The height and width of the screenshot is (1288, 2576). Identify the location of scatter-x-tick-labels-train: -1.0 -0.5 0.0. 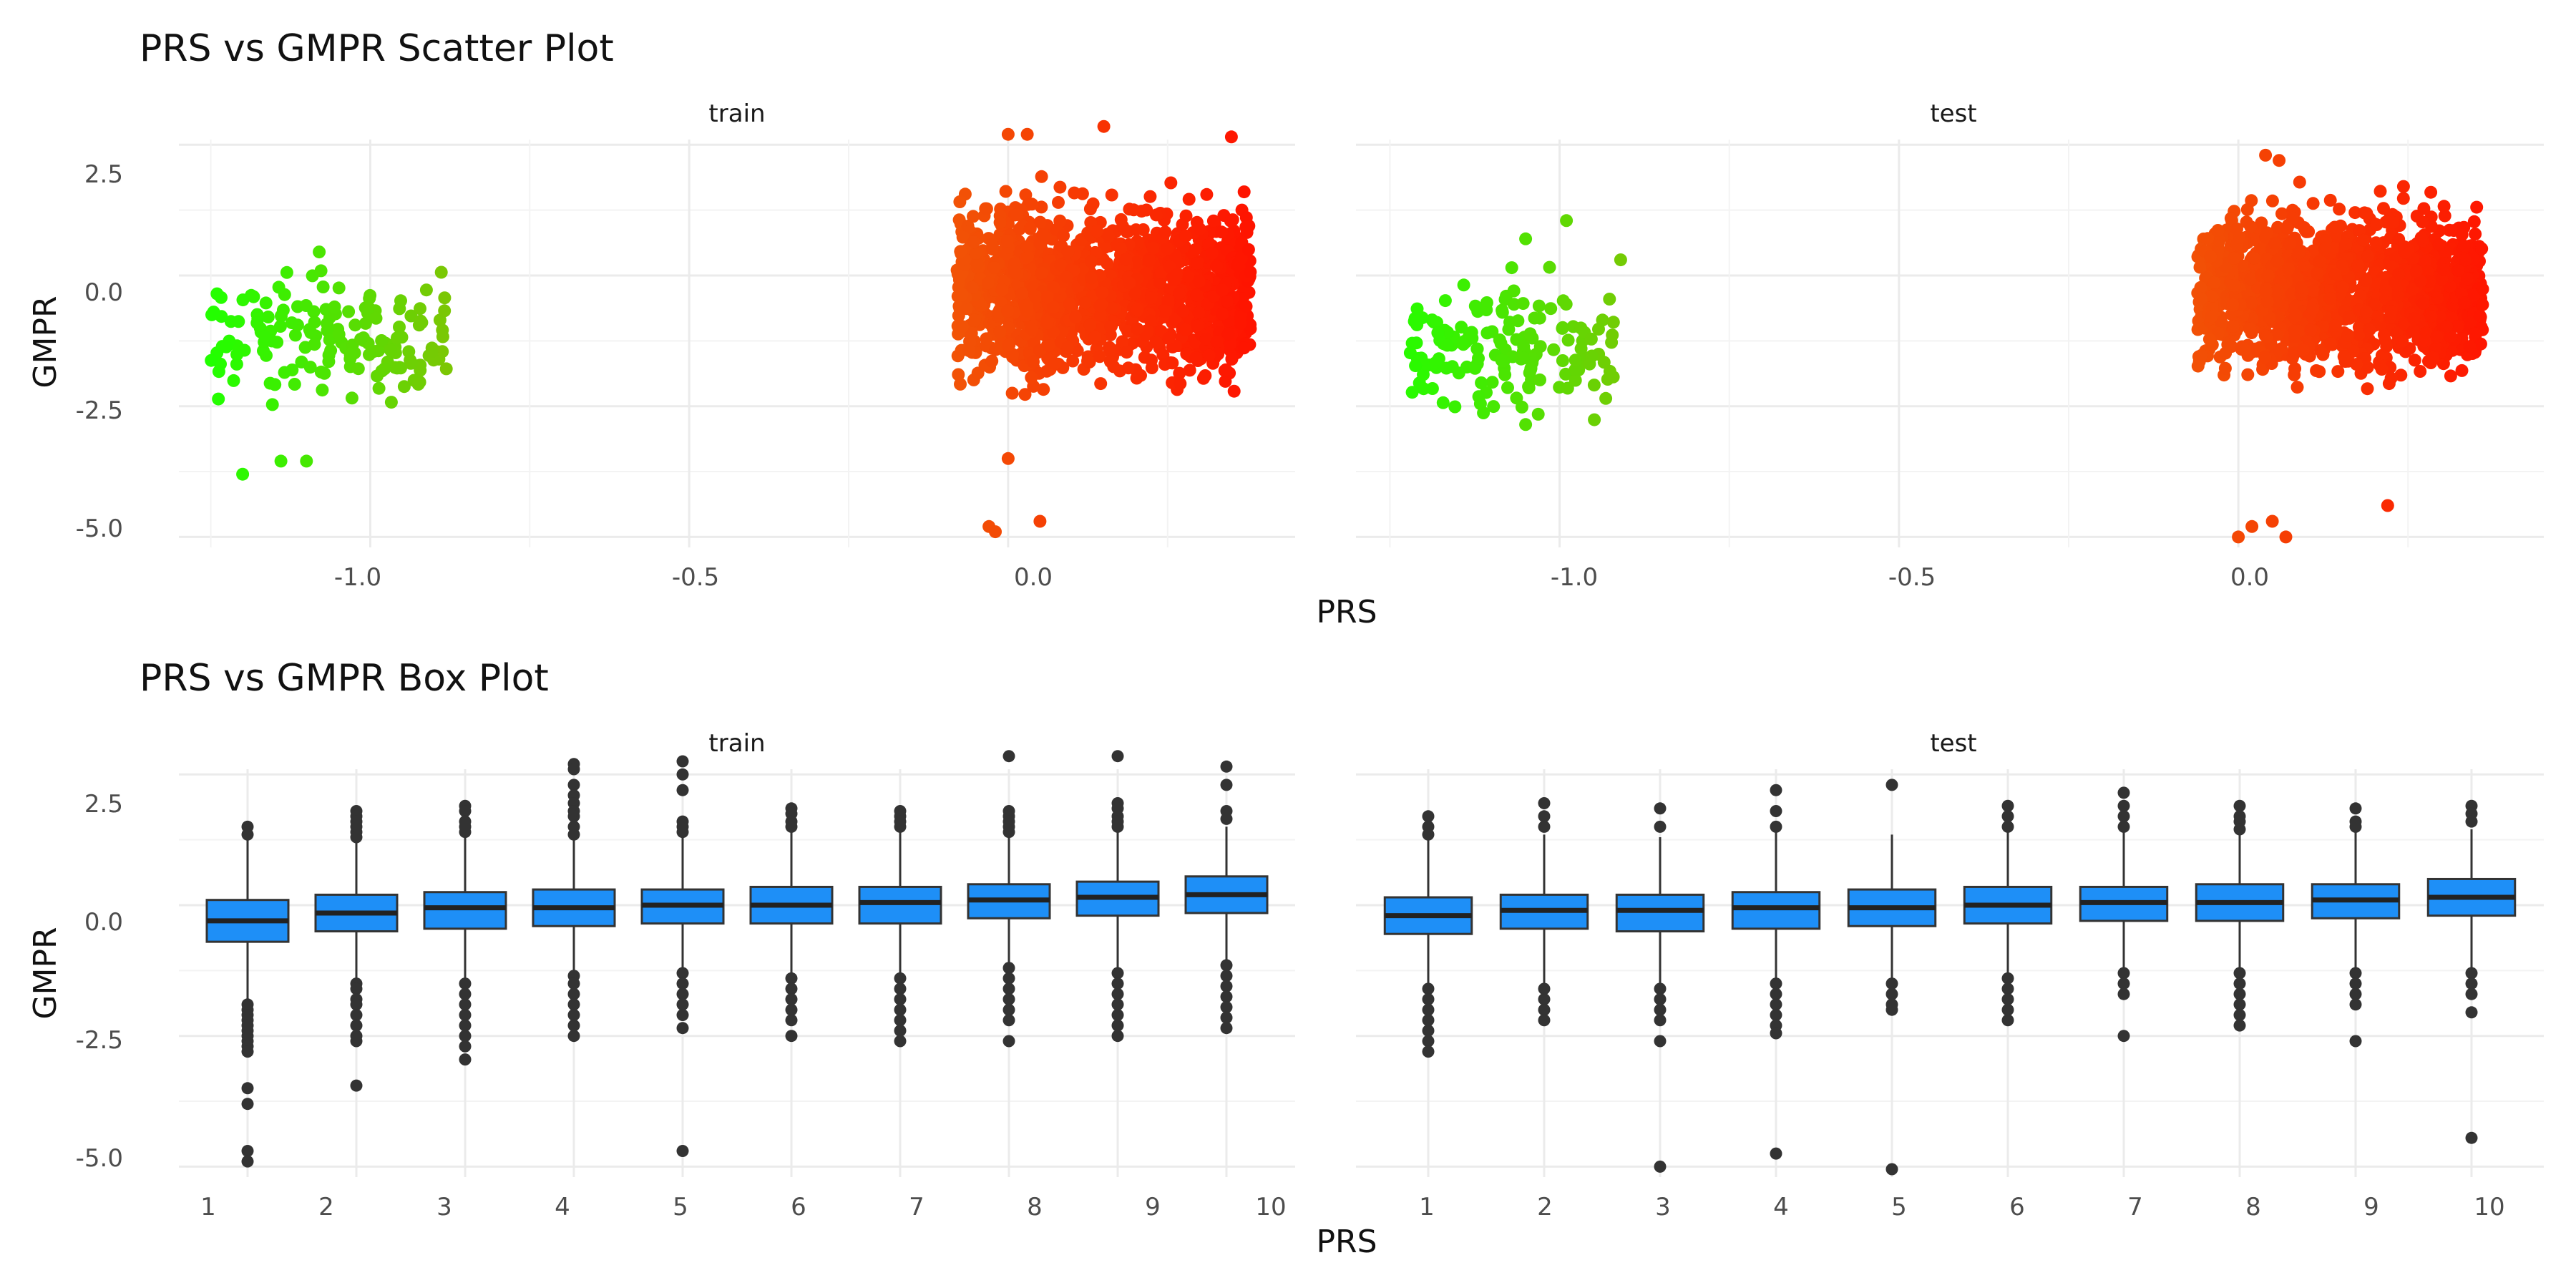
(693, 577).